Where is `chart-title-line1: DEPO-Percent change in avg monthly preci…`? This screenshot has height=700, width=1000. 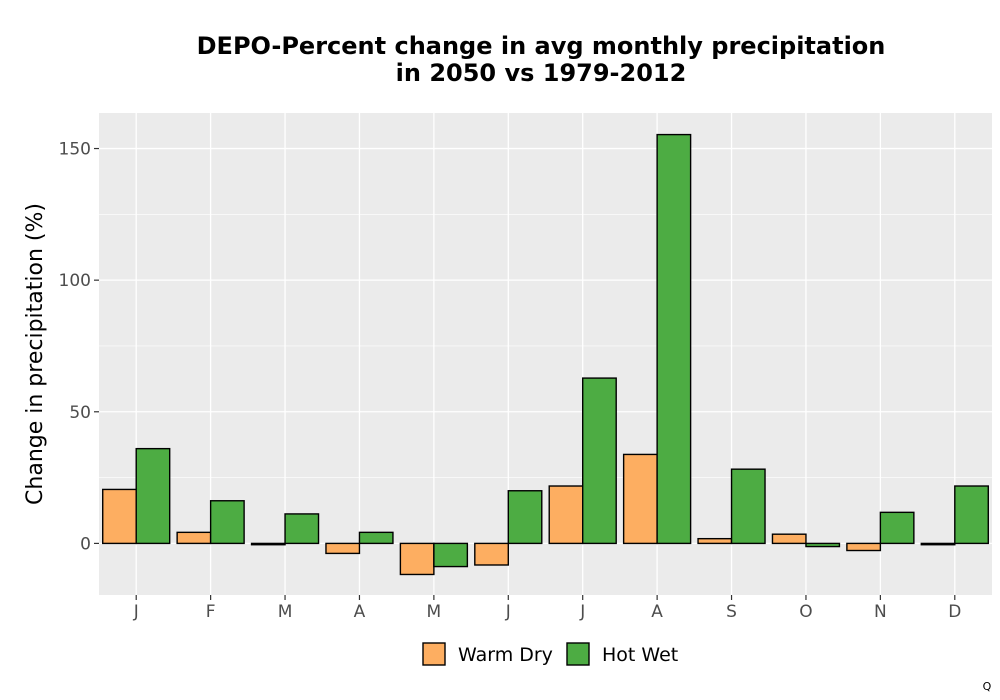 chart-title-line1: DEPO-Percent change in avg monthly preci… is located at coordinates (541, 46).